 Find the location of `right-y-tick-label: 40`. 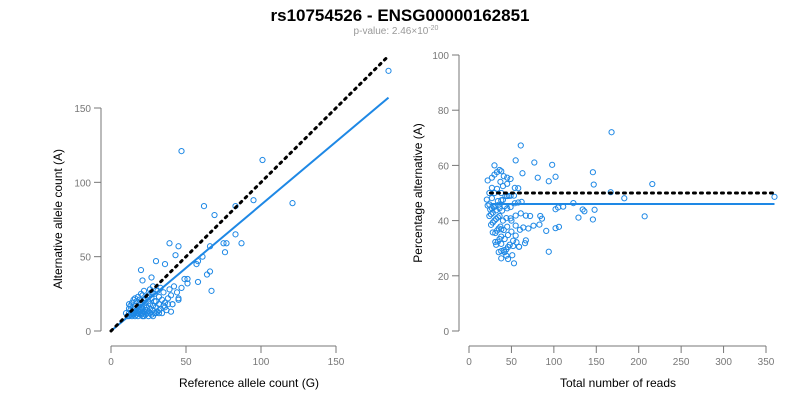

right-y-tick-label: 40 is located at coordinates (444, 222).